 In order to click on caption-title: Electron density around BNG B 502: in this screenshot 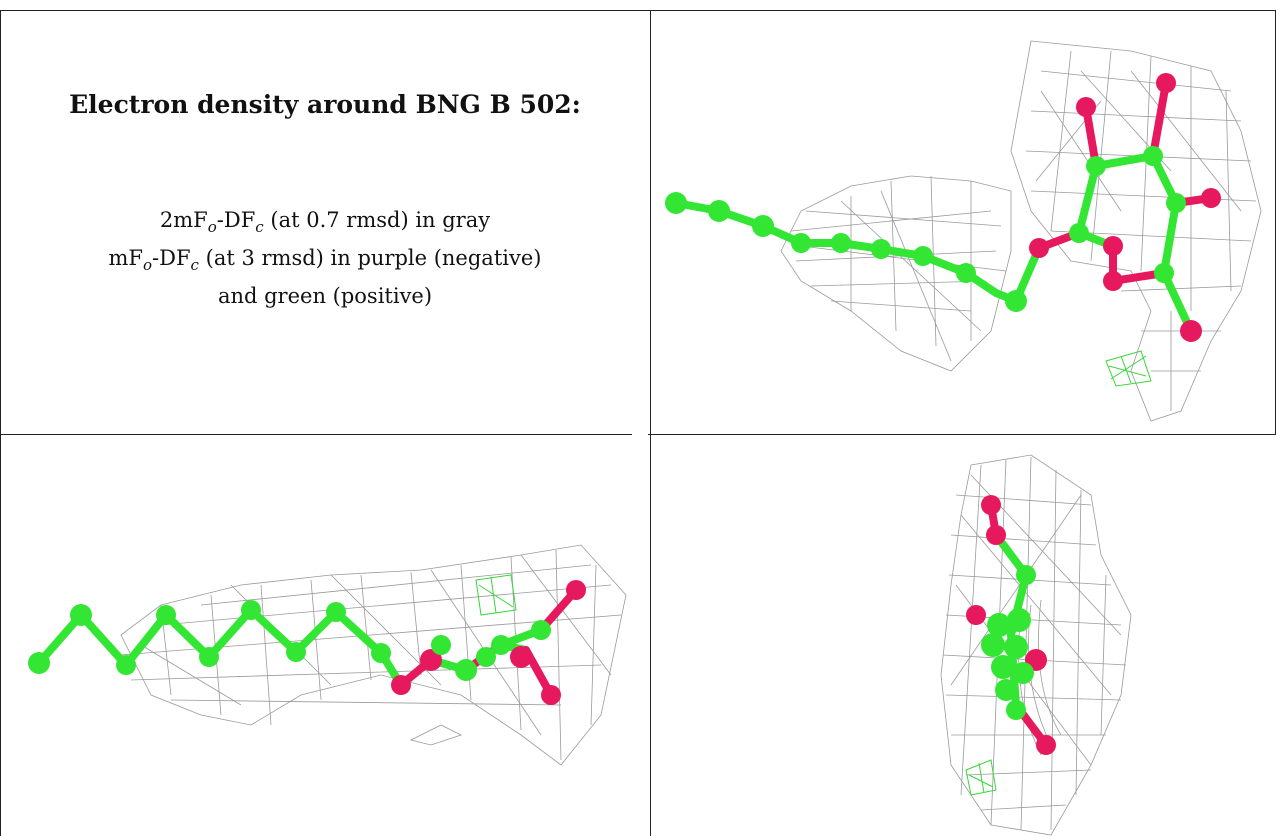, I will do `click(325, 104)`.